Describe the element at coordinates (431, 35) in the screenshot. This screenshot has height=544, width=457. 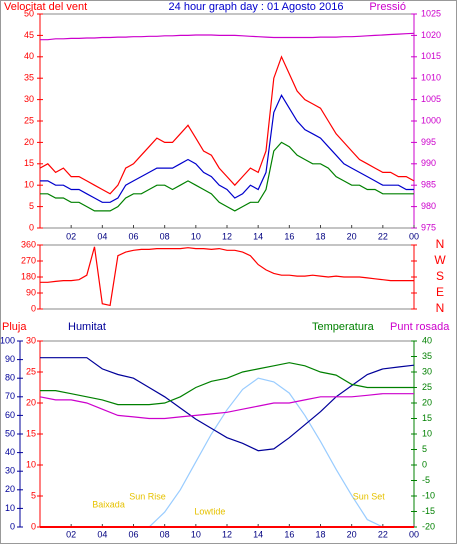
I see `y-tick-label: 1020` at that location.